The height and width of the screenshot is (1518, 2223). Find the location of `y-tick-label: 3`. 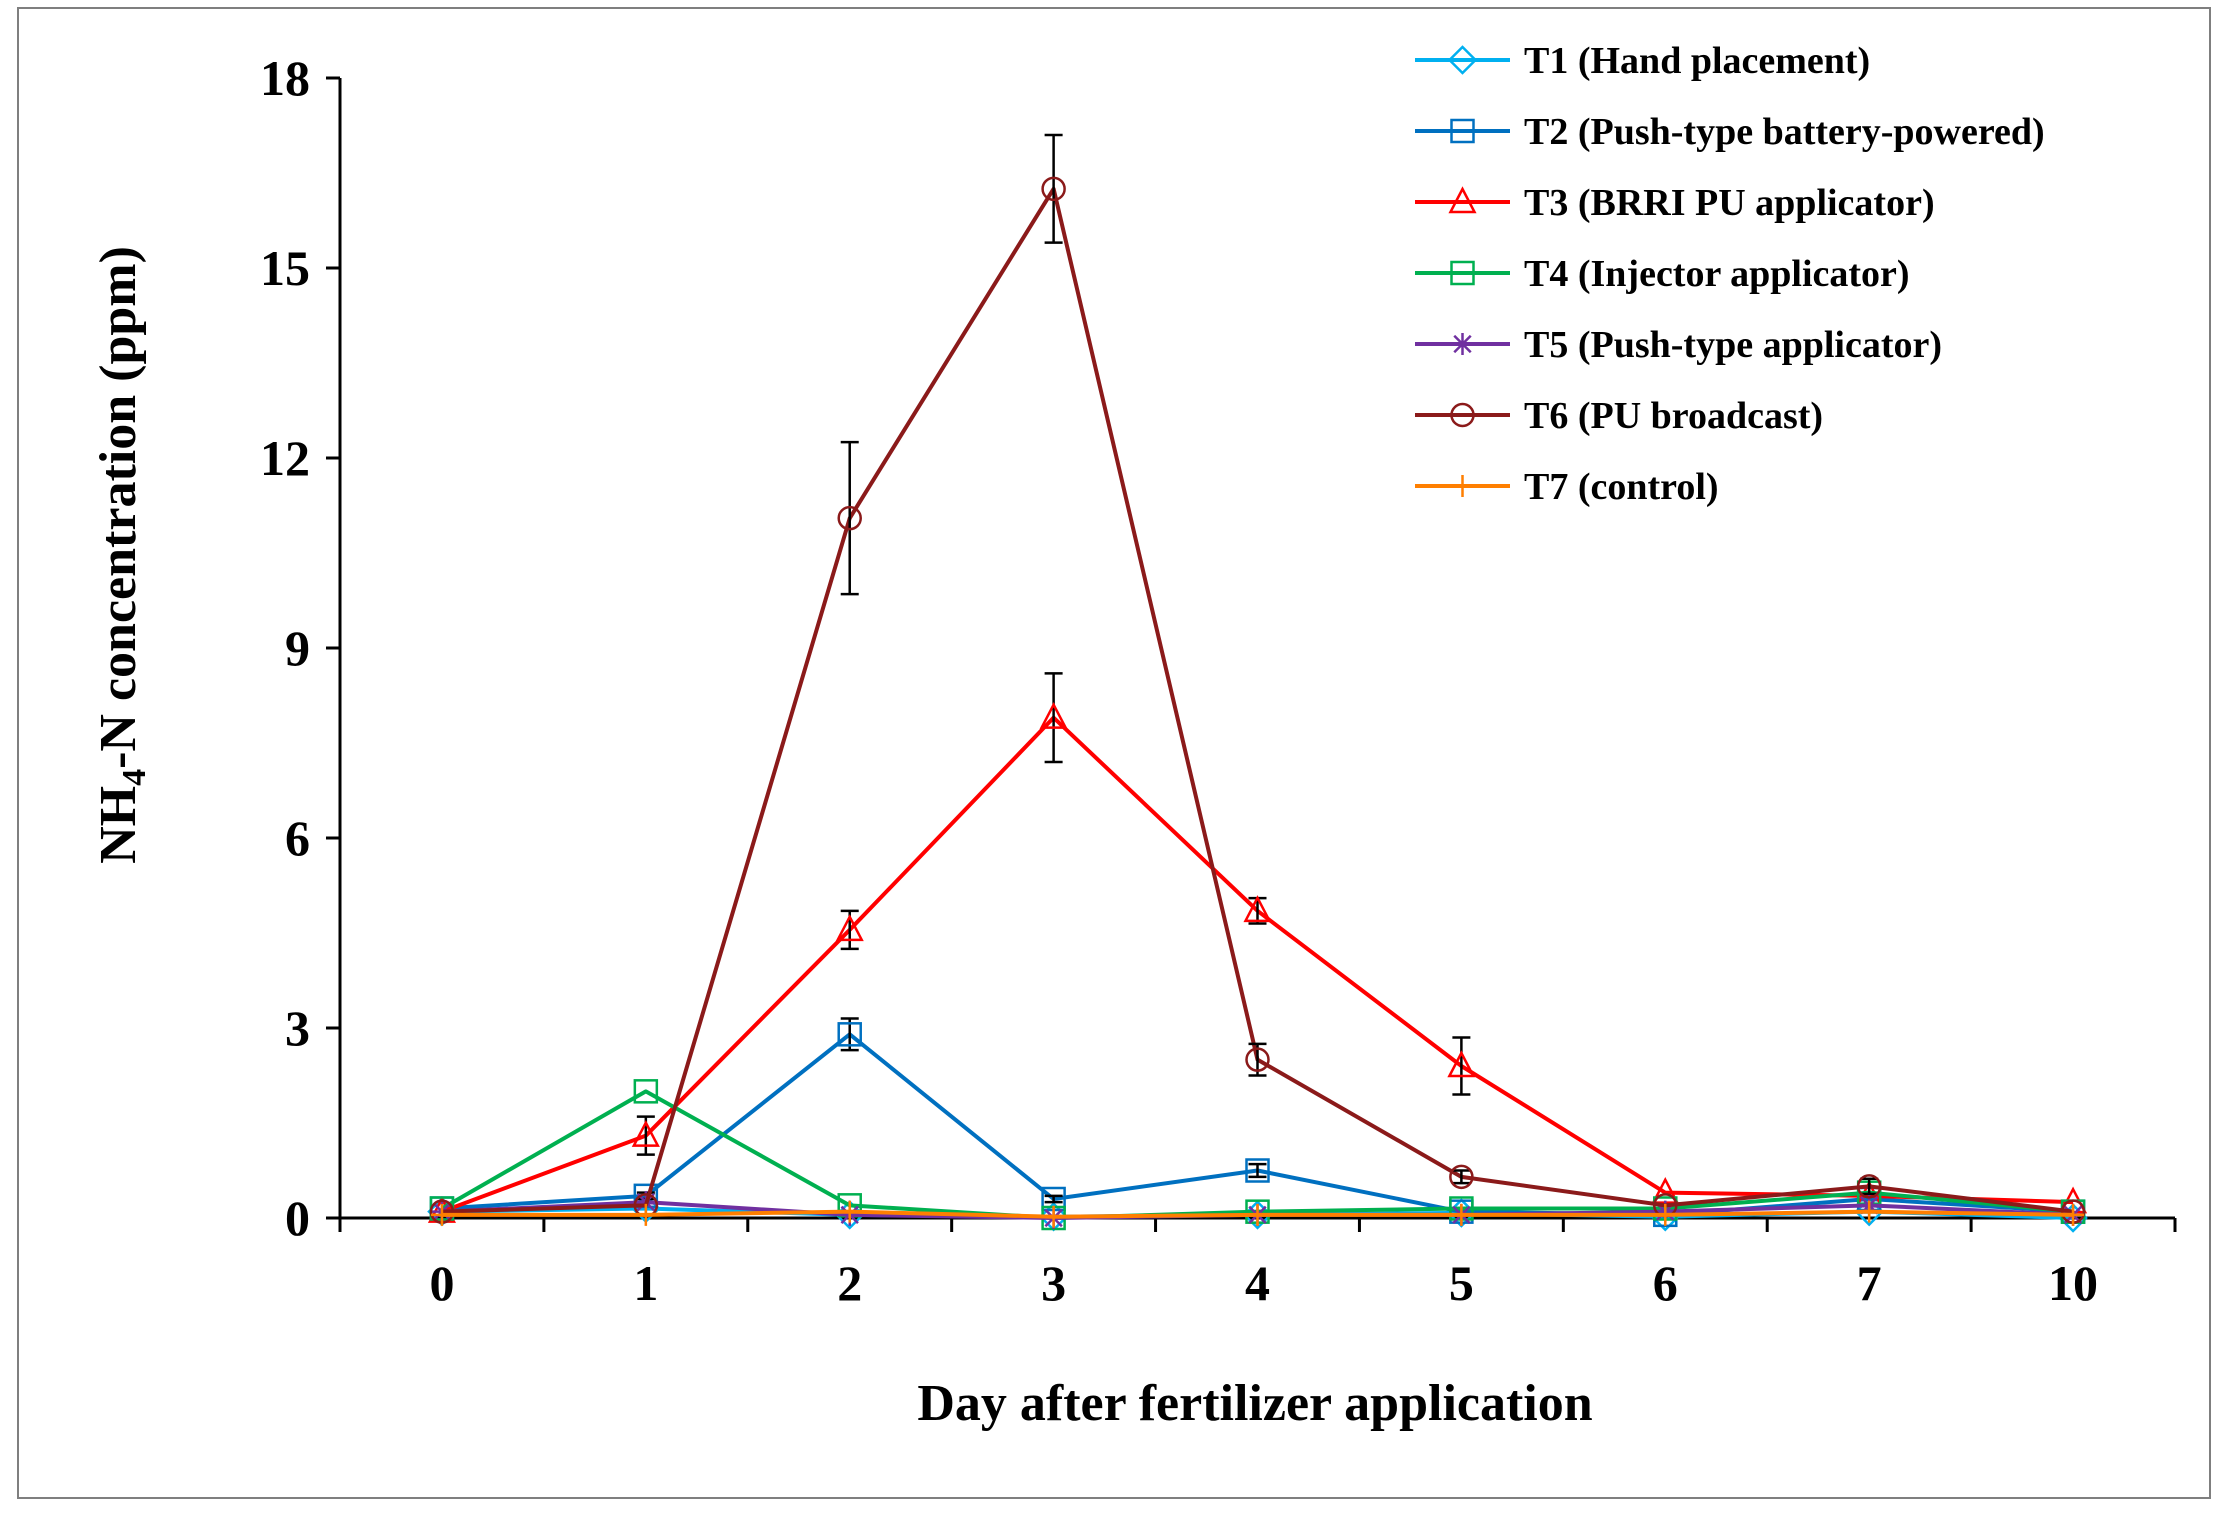

y-tick-label: 3 is located at coordinates (297, 1028).